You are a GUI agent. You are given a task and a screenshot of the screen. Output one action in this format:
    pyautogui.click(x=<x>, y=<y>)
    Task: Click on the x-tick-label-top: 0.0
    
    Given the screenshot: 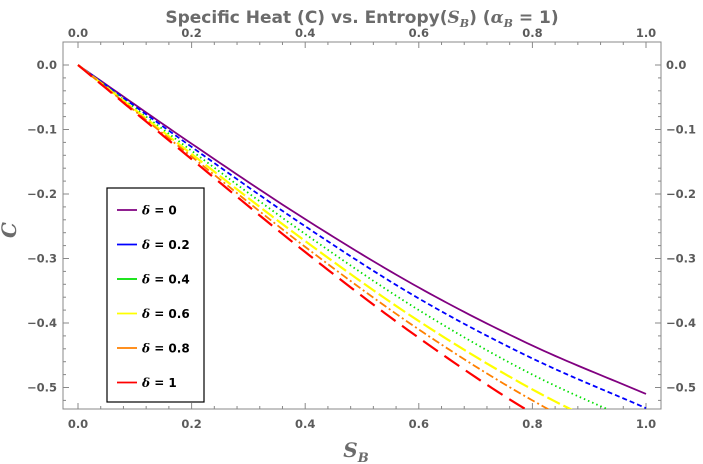 What is the action you would take?
    pyautogui.click(x=78, y=33)
    